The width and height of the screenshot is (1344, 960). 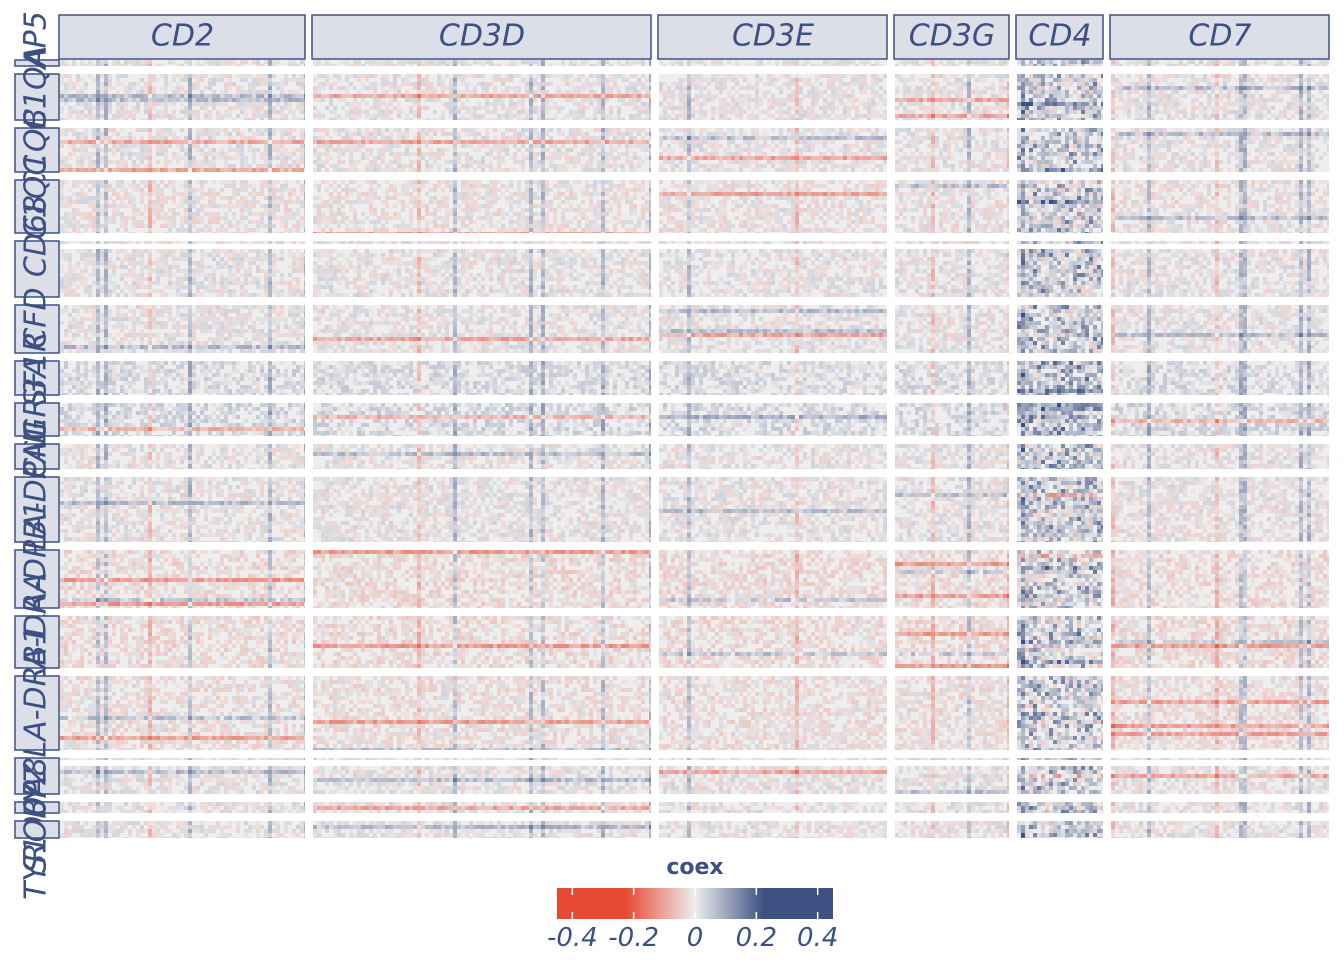 I want to click on row-facet-label: HLA-DRB1, so click(x=36, y=703).